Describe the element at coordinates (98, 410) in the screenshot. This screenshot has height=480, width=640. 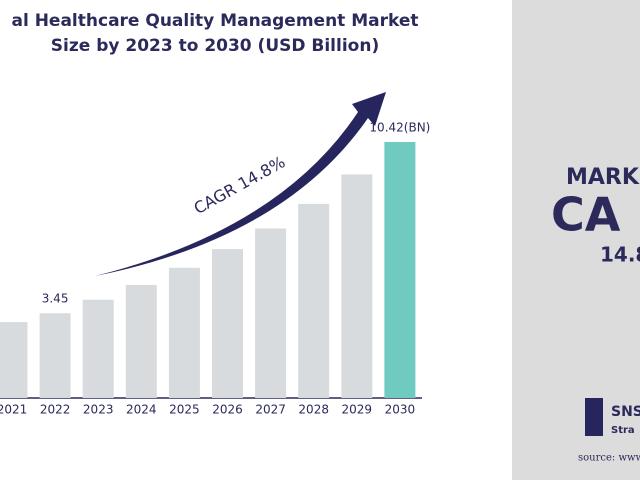
I see `x-tick-label: 2023` at that location.